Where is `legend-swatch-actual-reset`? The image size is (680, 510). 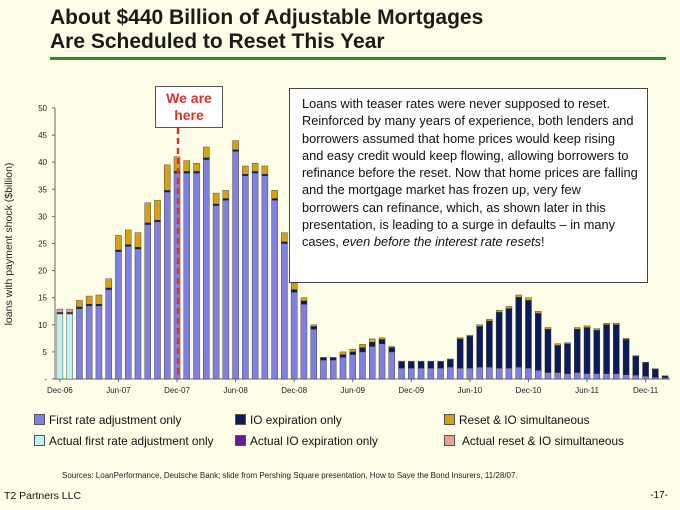
legend-swatch-actual-reset is located at coordinates (449, 440).